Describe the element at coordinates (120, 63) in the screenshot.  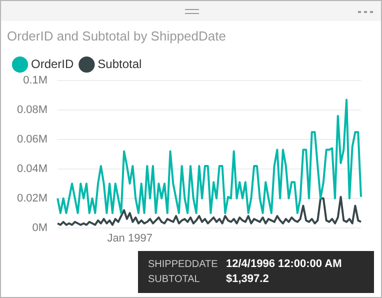
I see `legend-label: Subtotal` at that location.